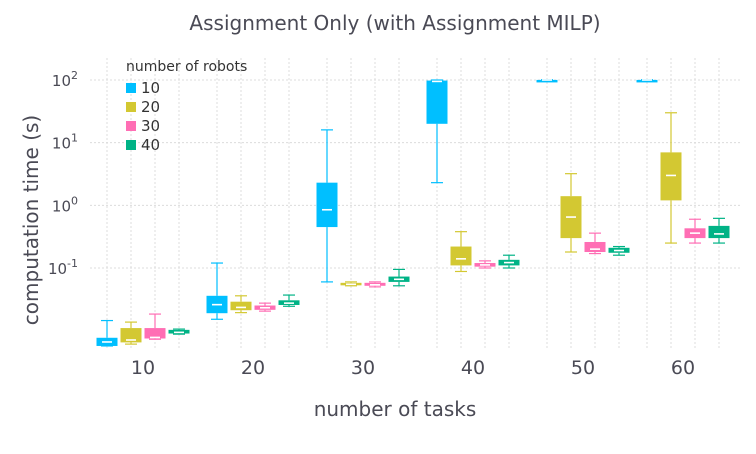 This screenshot has height=454, width=756. Describe the element at coordinates (363, 368) in the screenshot. I see `x-tick-label: 30` at that location.